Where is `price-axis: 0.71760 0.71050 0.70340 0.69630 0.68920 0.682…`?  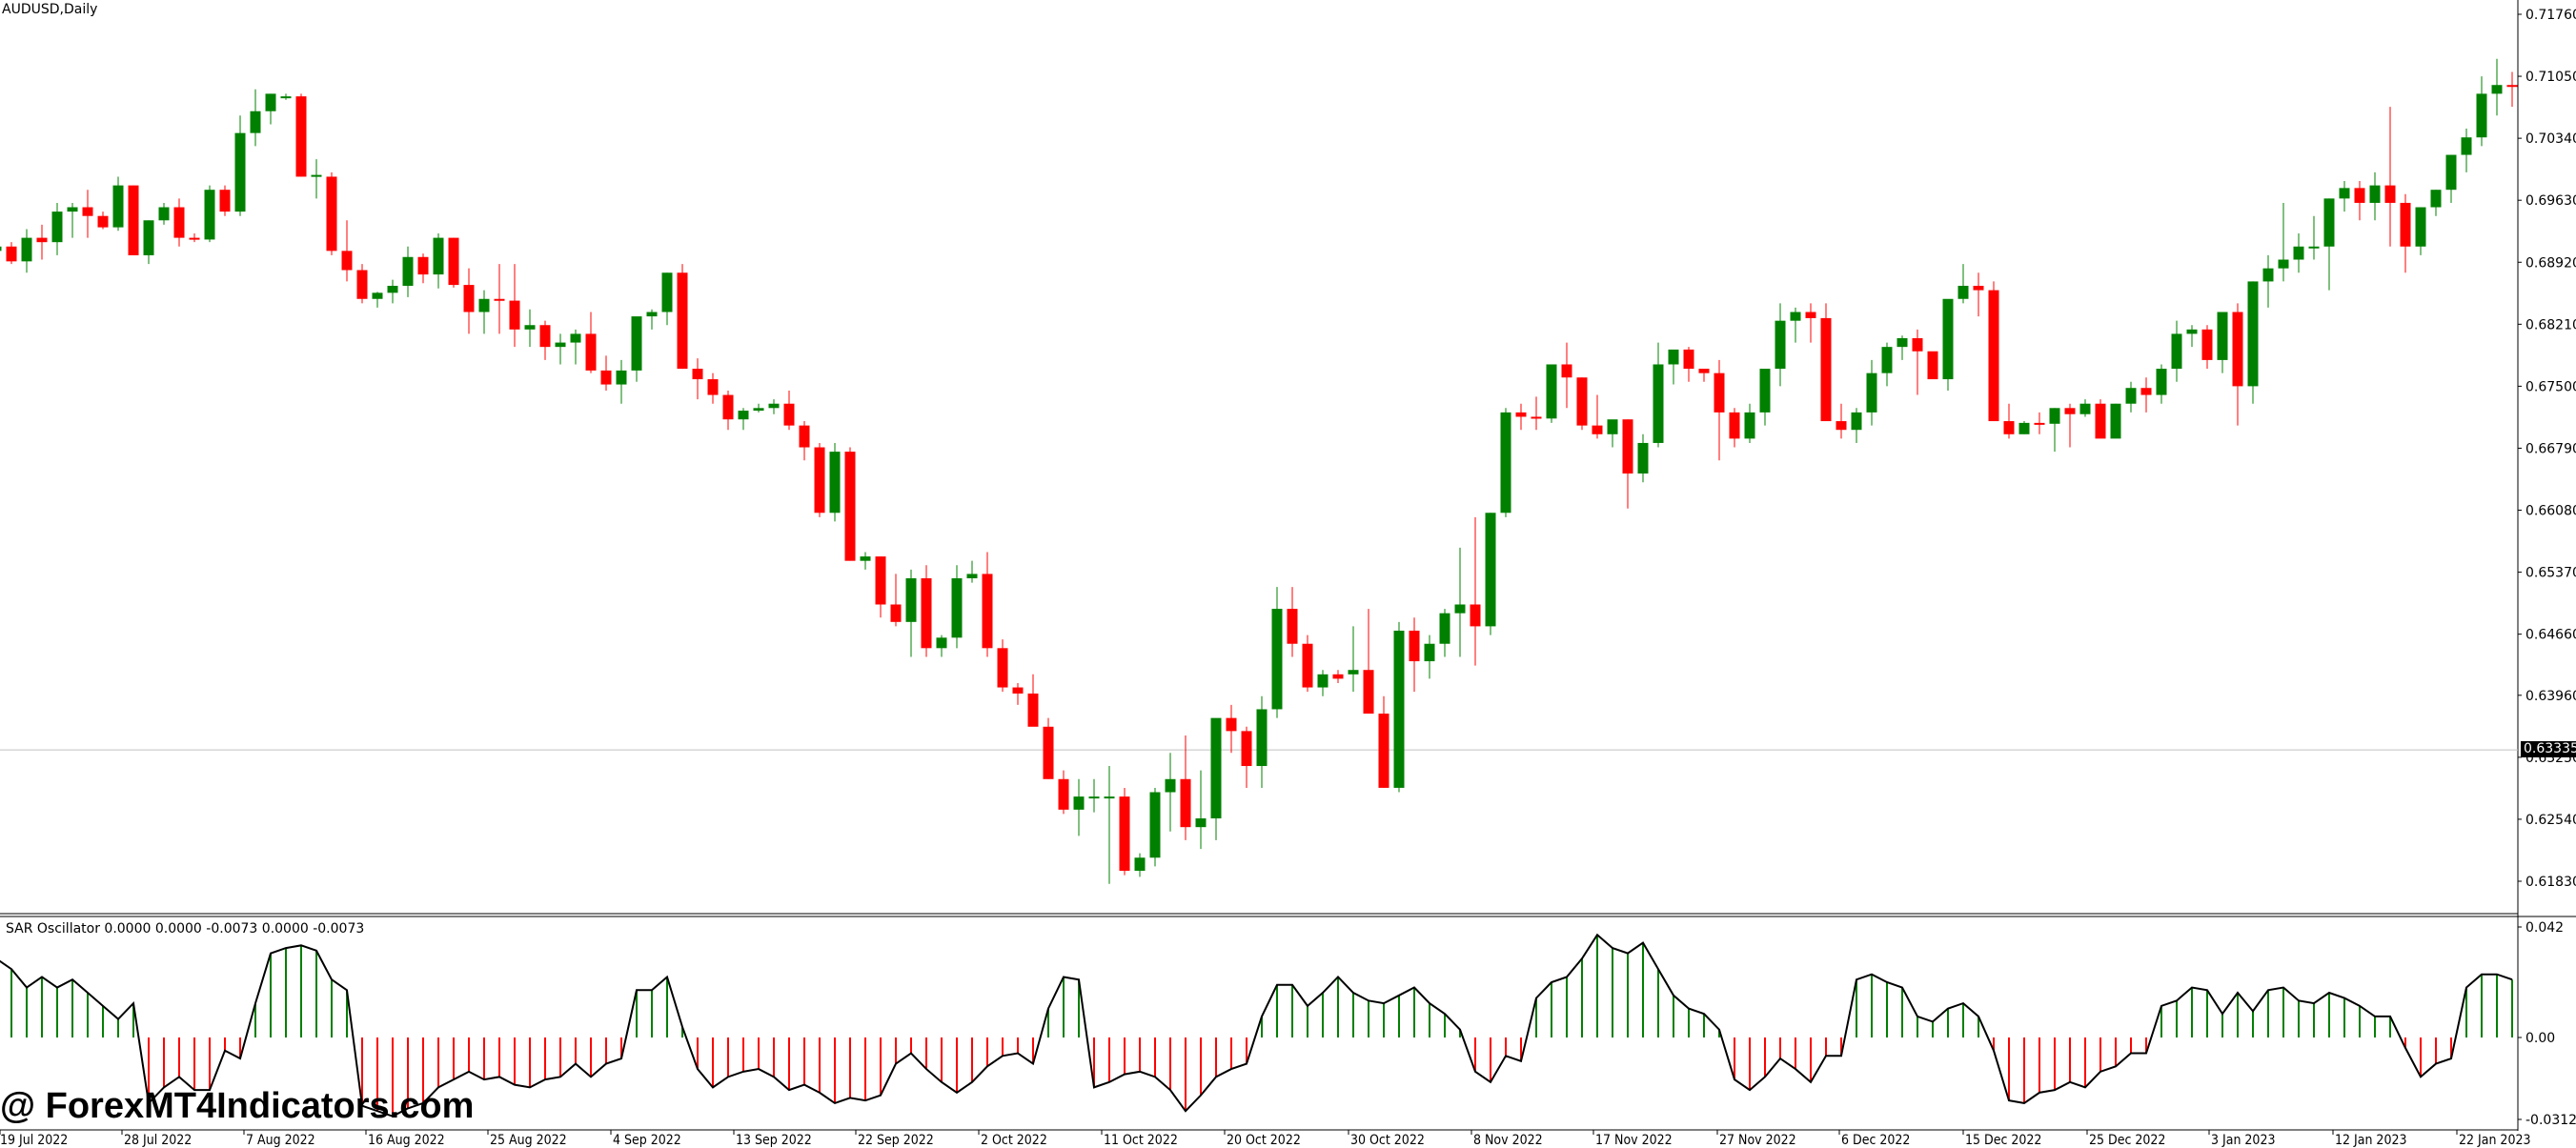 price-axis: 0.71760 0.71050 0.70340 0.69630 0.68920 0.682… is located at coordinates (2547, 449).